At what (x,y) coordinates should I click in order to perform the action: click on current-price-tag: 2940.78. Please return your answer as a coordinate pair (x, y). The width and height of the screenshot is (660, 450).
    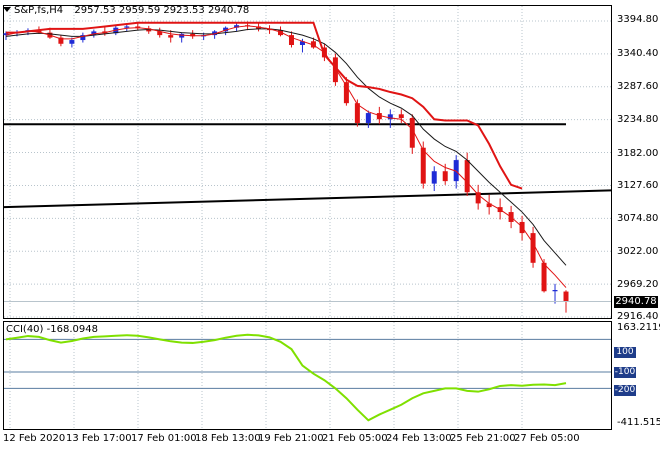
    Looking at the image, I should click on (636, 302).